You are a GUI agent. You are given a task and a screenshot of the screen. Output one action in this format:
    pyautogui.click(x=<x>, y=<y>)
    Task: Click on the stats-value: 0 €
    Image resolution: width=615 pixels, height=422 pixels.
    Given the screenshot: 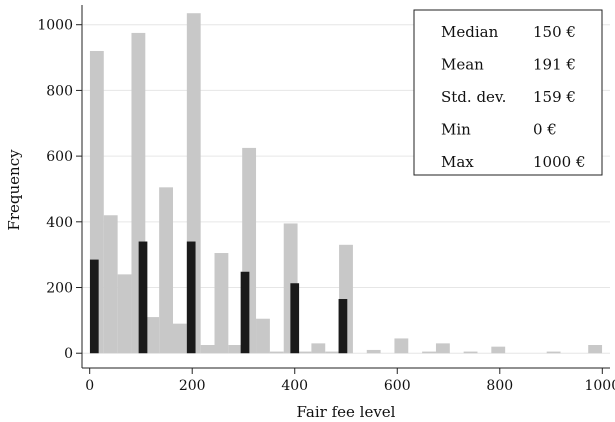 What is the action you would take?
    pyautogui.click(x=545, y=130)
    